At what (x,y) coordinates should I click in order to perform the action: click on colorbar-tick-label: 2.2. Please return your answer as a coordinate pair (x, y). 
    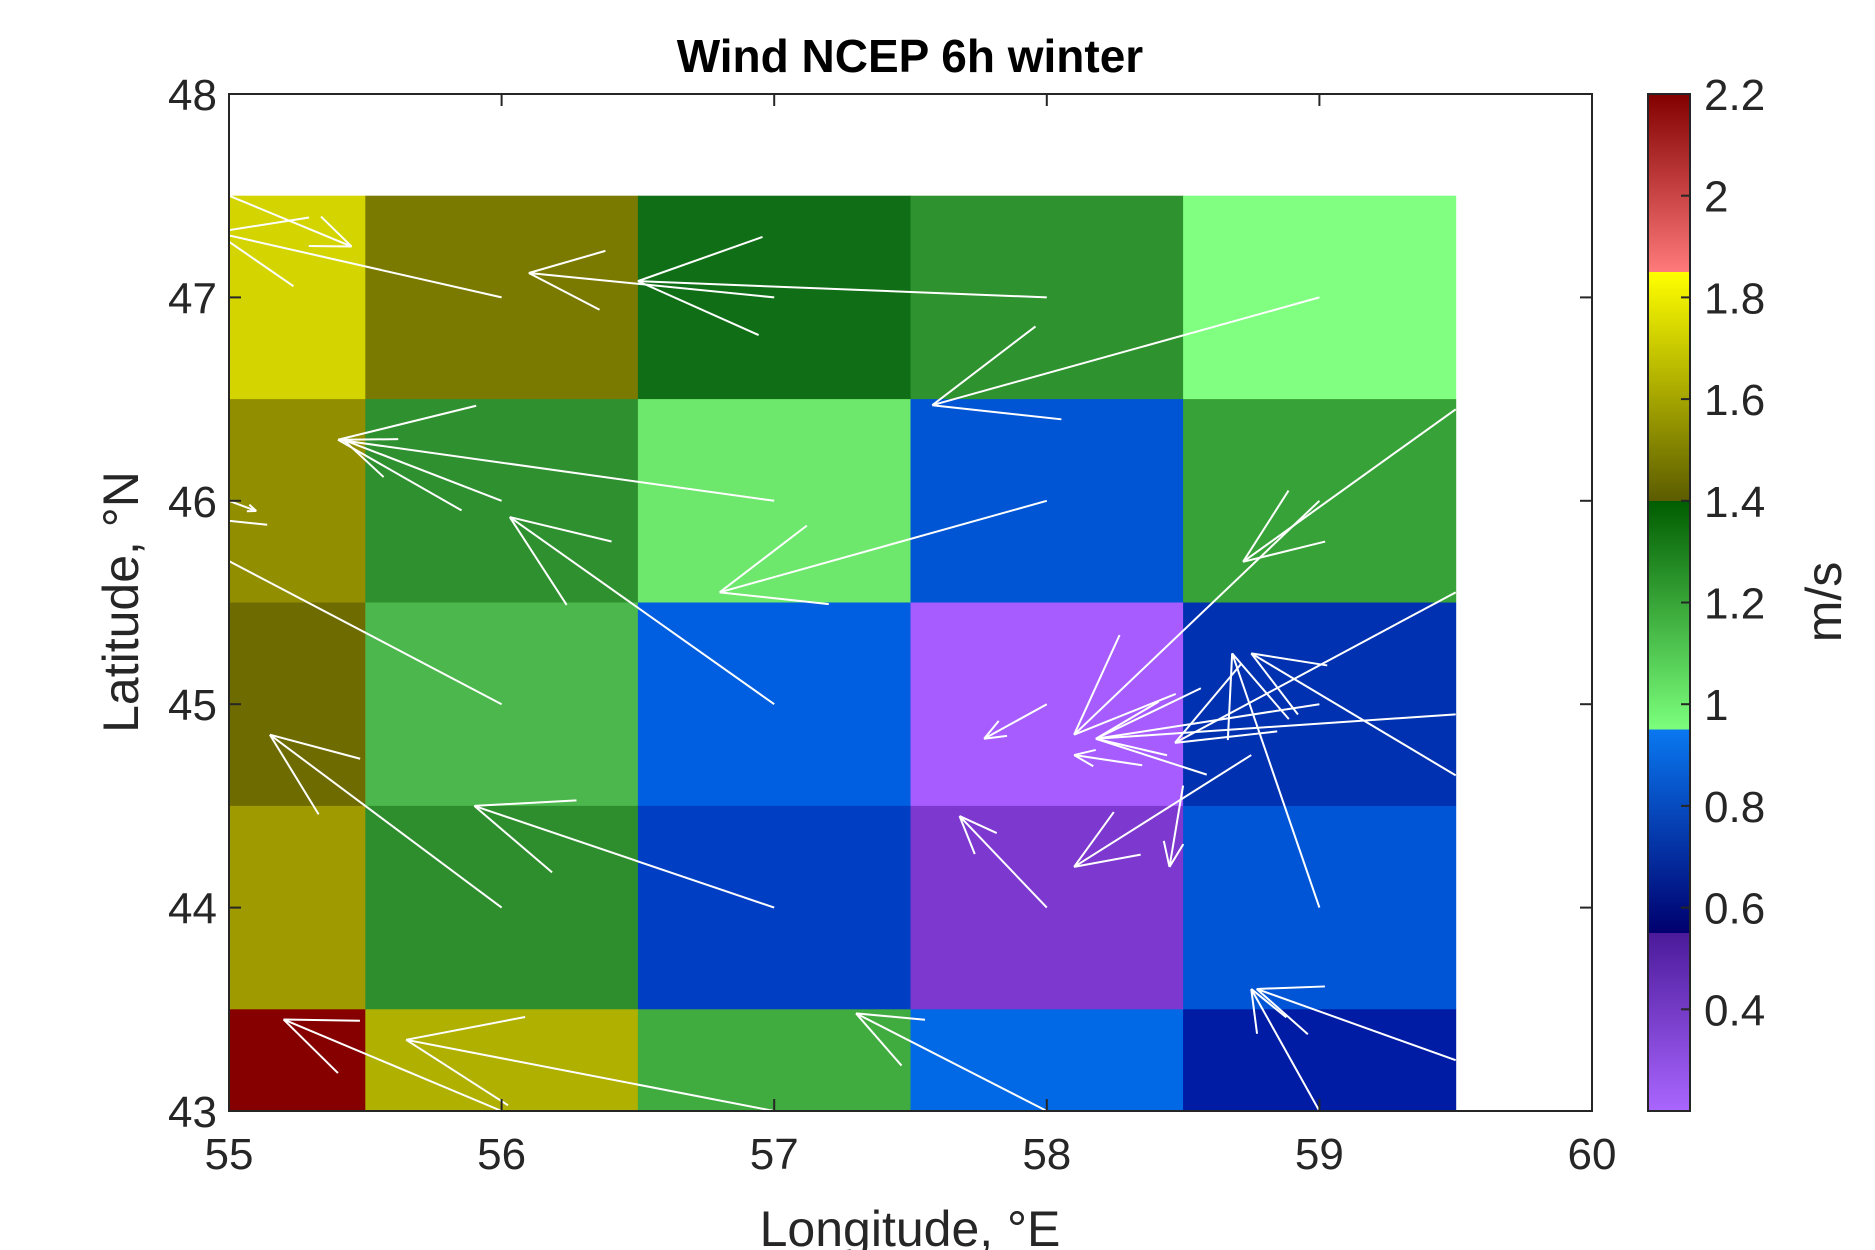
    Looking at the image, I should click on (1734, 95).